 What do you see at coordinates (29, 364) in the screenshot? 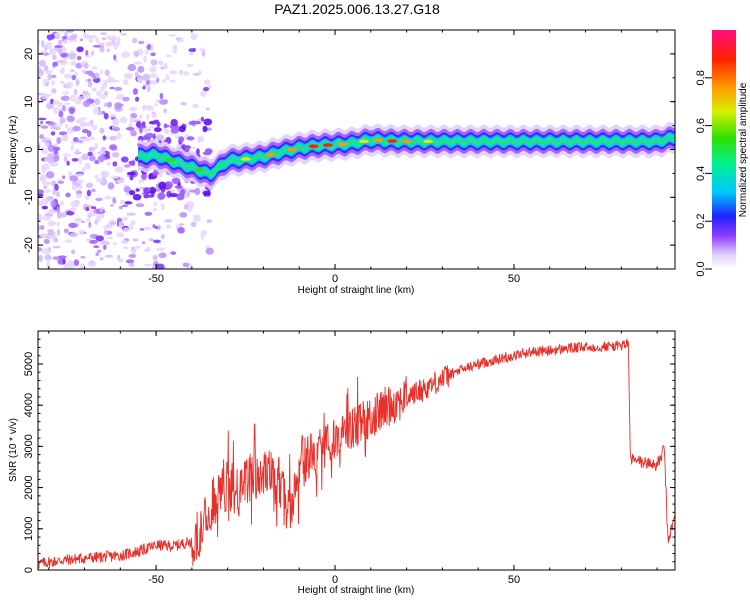
I see `y-tick-label: 5000` at bounding box center [29, 364].